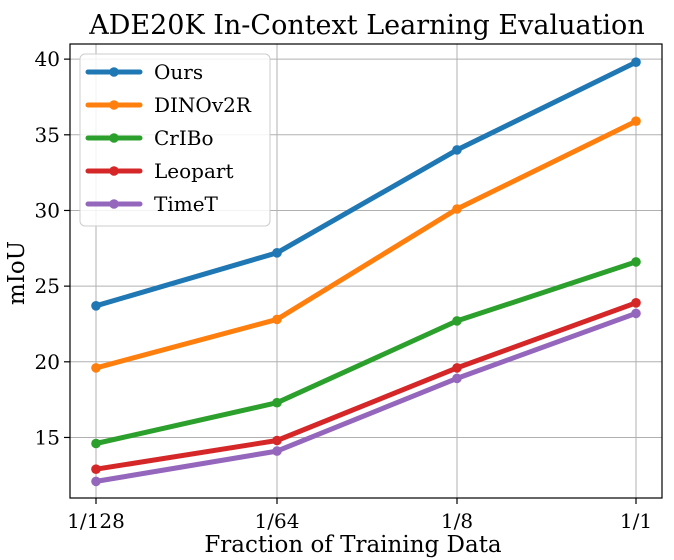 The height and width of the screenshot is (560, 674). Describe the element at coordinates (47, 362) in the screenshot. I see `y-tick-label: 20` at that location.